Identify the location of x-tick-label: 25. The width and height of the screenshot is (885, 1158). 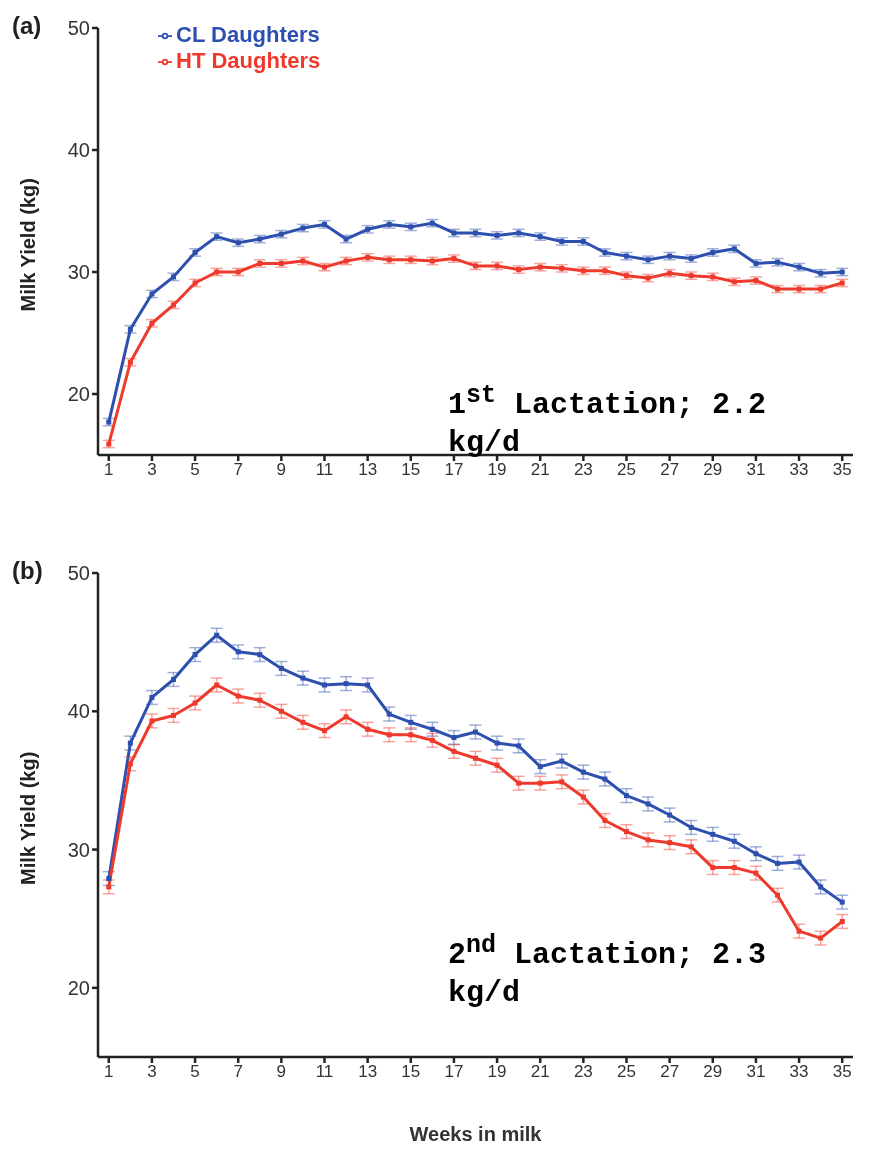
(626, 1072).